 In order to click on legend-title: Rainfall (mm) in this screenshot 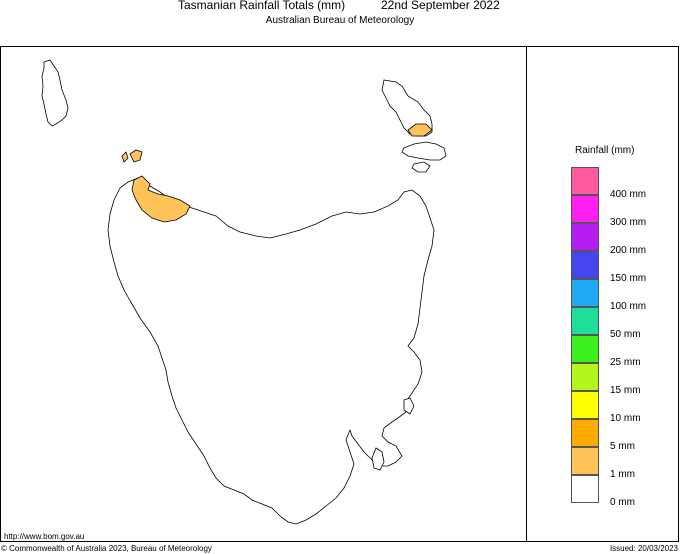, I will do `click(605, 150)`.